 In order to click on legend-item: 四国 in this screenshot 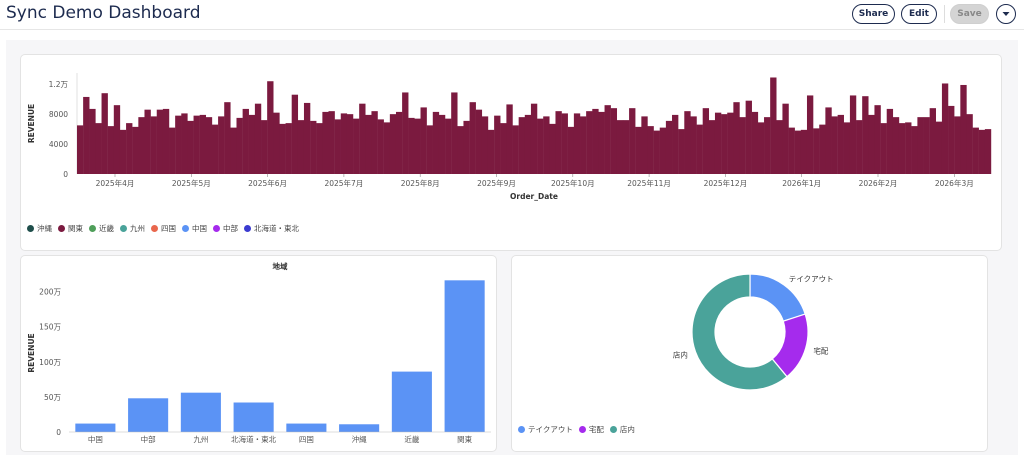, I will do `click(163, 228)`.